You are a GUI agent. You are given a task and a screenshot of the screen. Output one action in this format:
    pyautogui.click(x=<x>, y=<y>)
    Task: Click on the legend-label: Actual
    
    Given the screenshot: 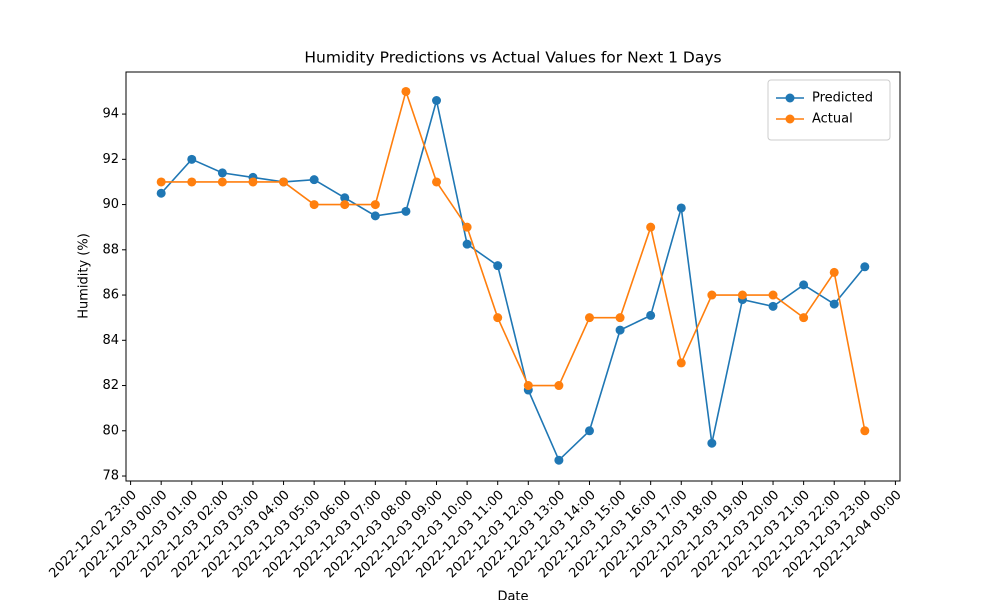 What is the action you would take?
    pyautogui.click(x=832, y=119)
    